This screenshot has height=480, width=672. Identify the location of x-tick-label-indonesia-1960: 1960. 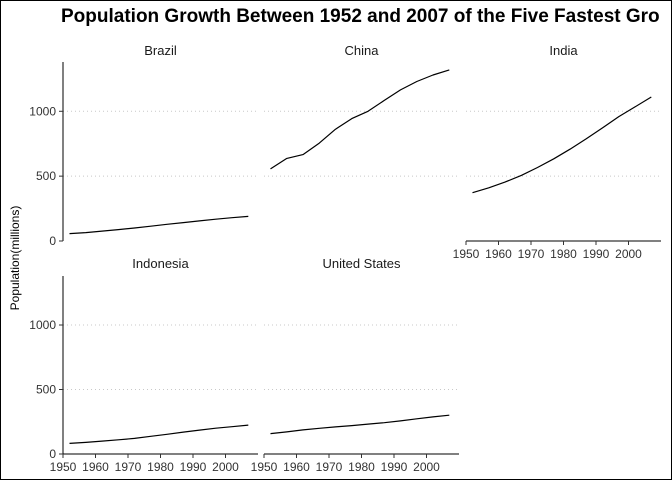
(95, 467).